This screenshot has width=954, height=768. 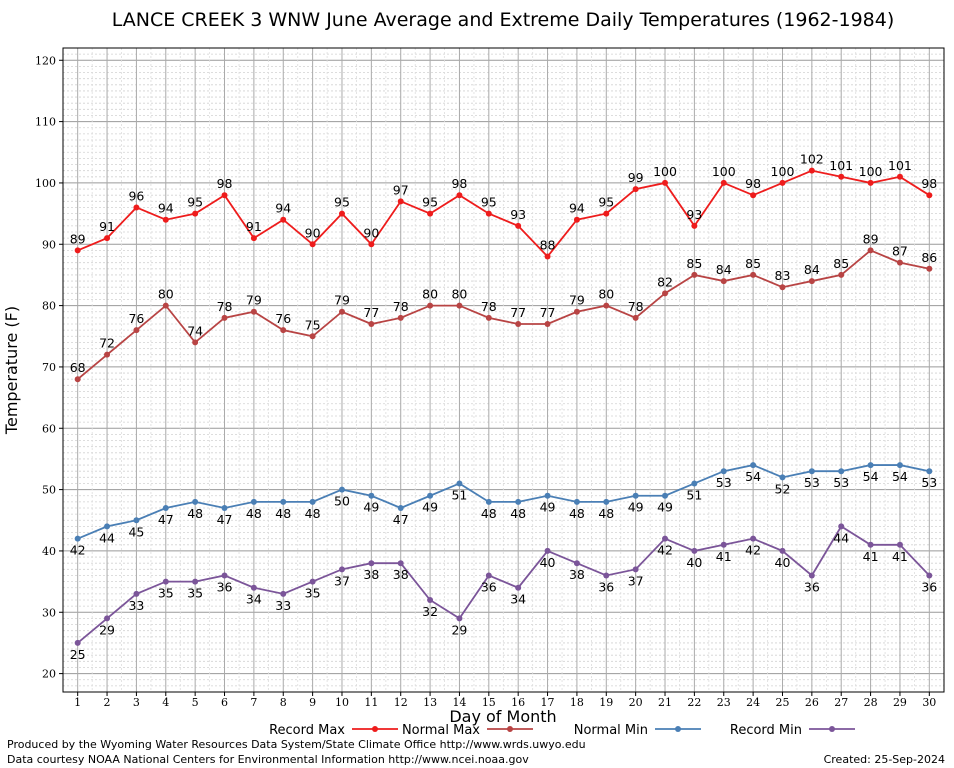 I want to click on legend-label-normal-max: Normal Max, so click(x=441, y=730).